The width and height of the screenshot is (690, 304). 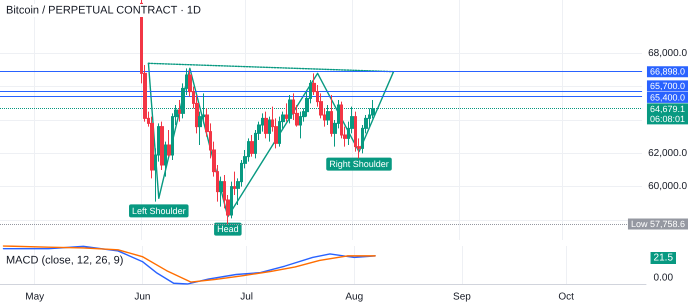 What do you see at coordinates (668, 71) in the screenshot?
I see `ref-line-label: 66,898.0` at bounding box center [668, 71].